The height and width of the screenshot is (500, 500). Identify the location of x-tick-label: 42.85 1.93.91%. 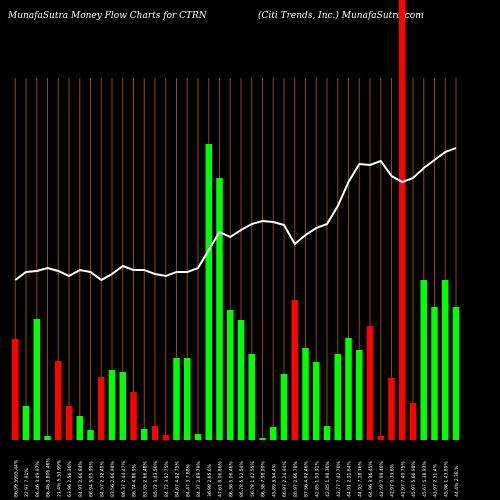
(317, 479).